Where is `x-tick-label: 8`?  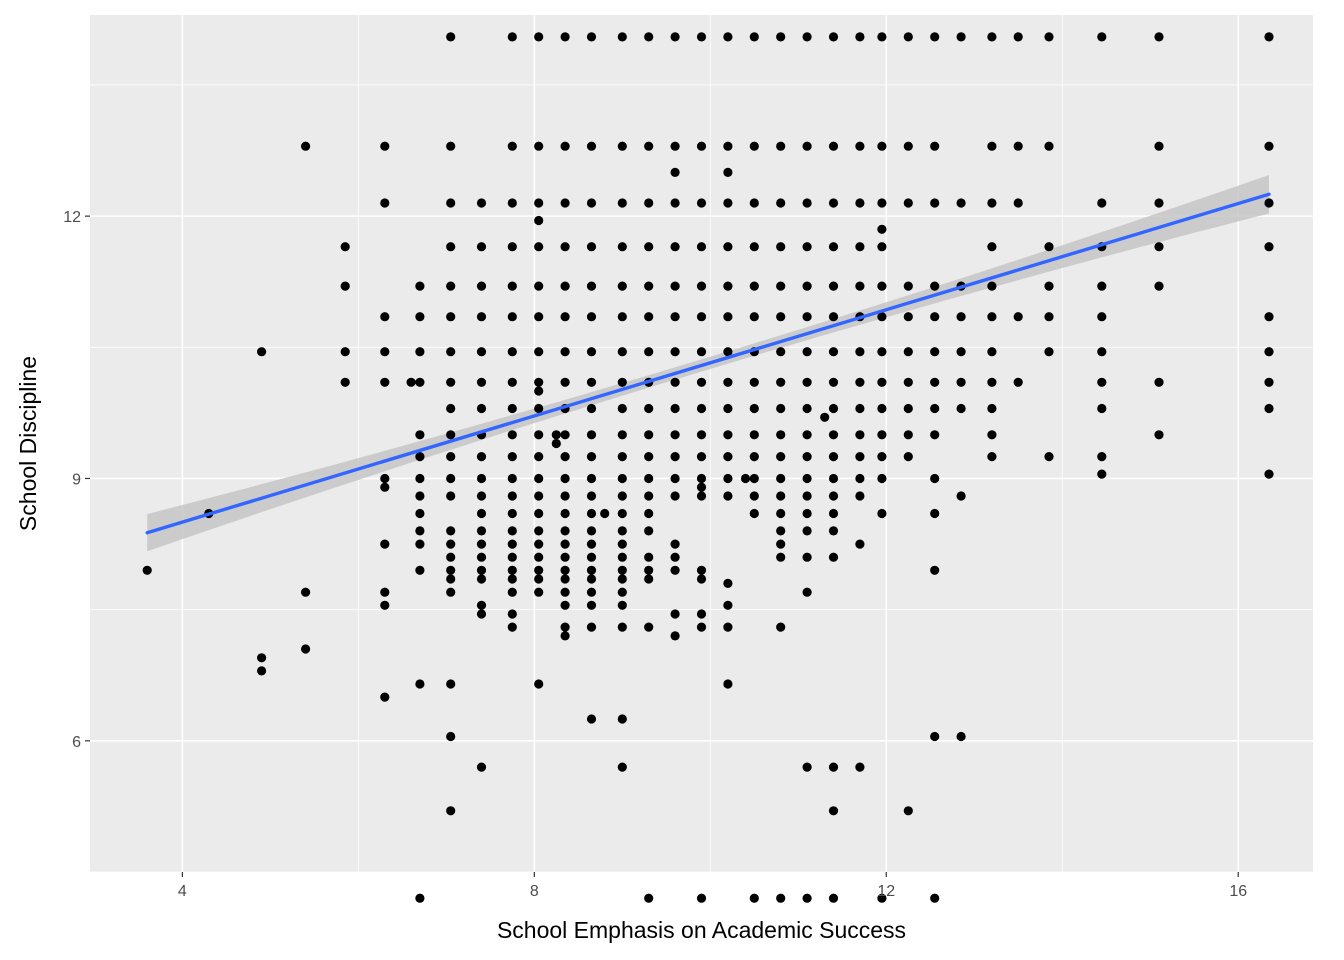
x-tick-label: 8 is located at coordinates (534, 891).